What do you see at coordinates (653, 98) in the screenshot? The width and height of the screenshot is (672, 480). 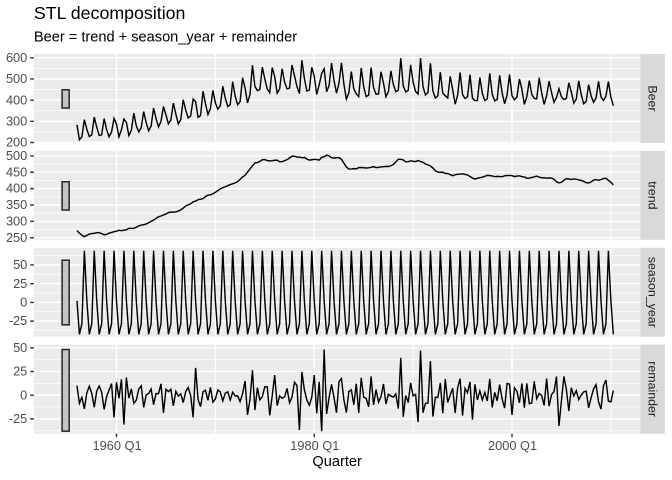 I see `svg-text: Beer` at bounding box center [653, 98].